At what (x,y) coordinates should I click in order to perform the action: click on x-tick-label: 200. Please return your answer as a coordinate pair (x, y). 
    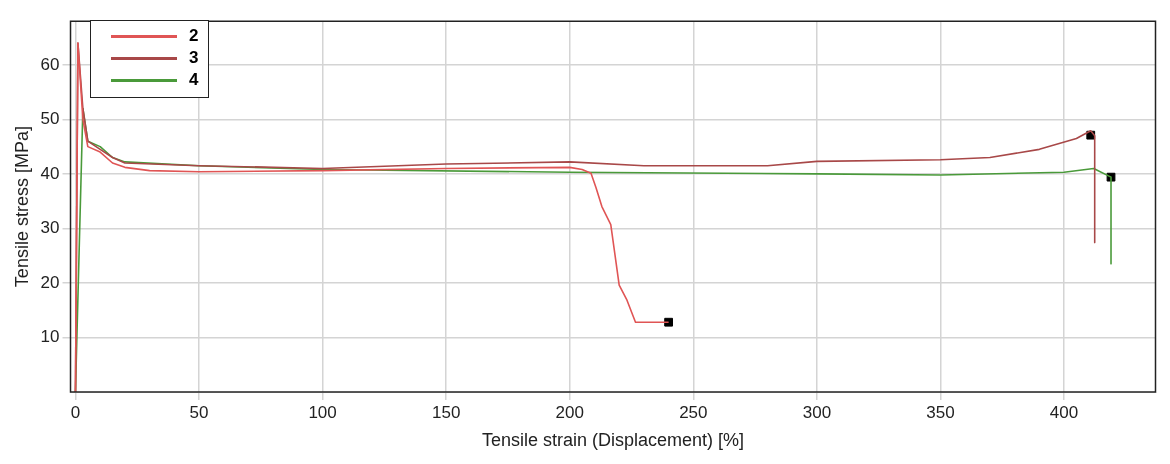
    Looking at the image, I should click on (569, 412).